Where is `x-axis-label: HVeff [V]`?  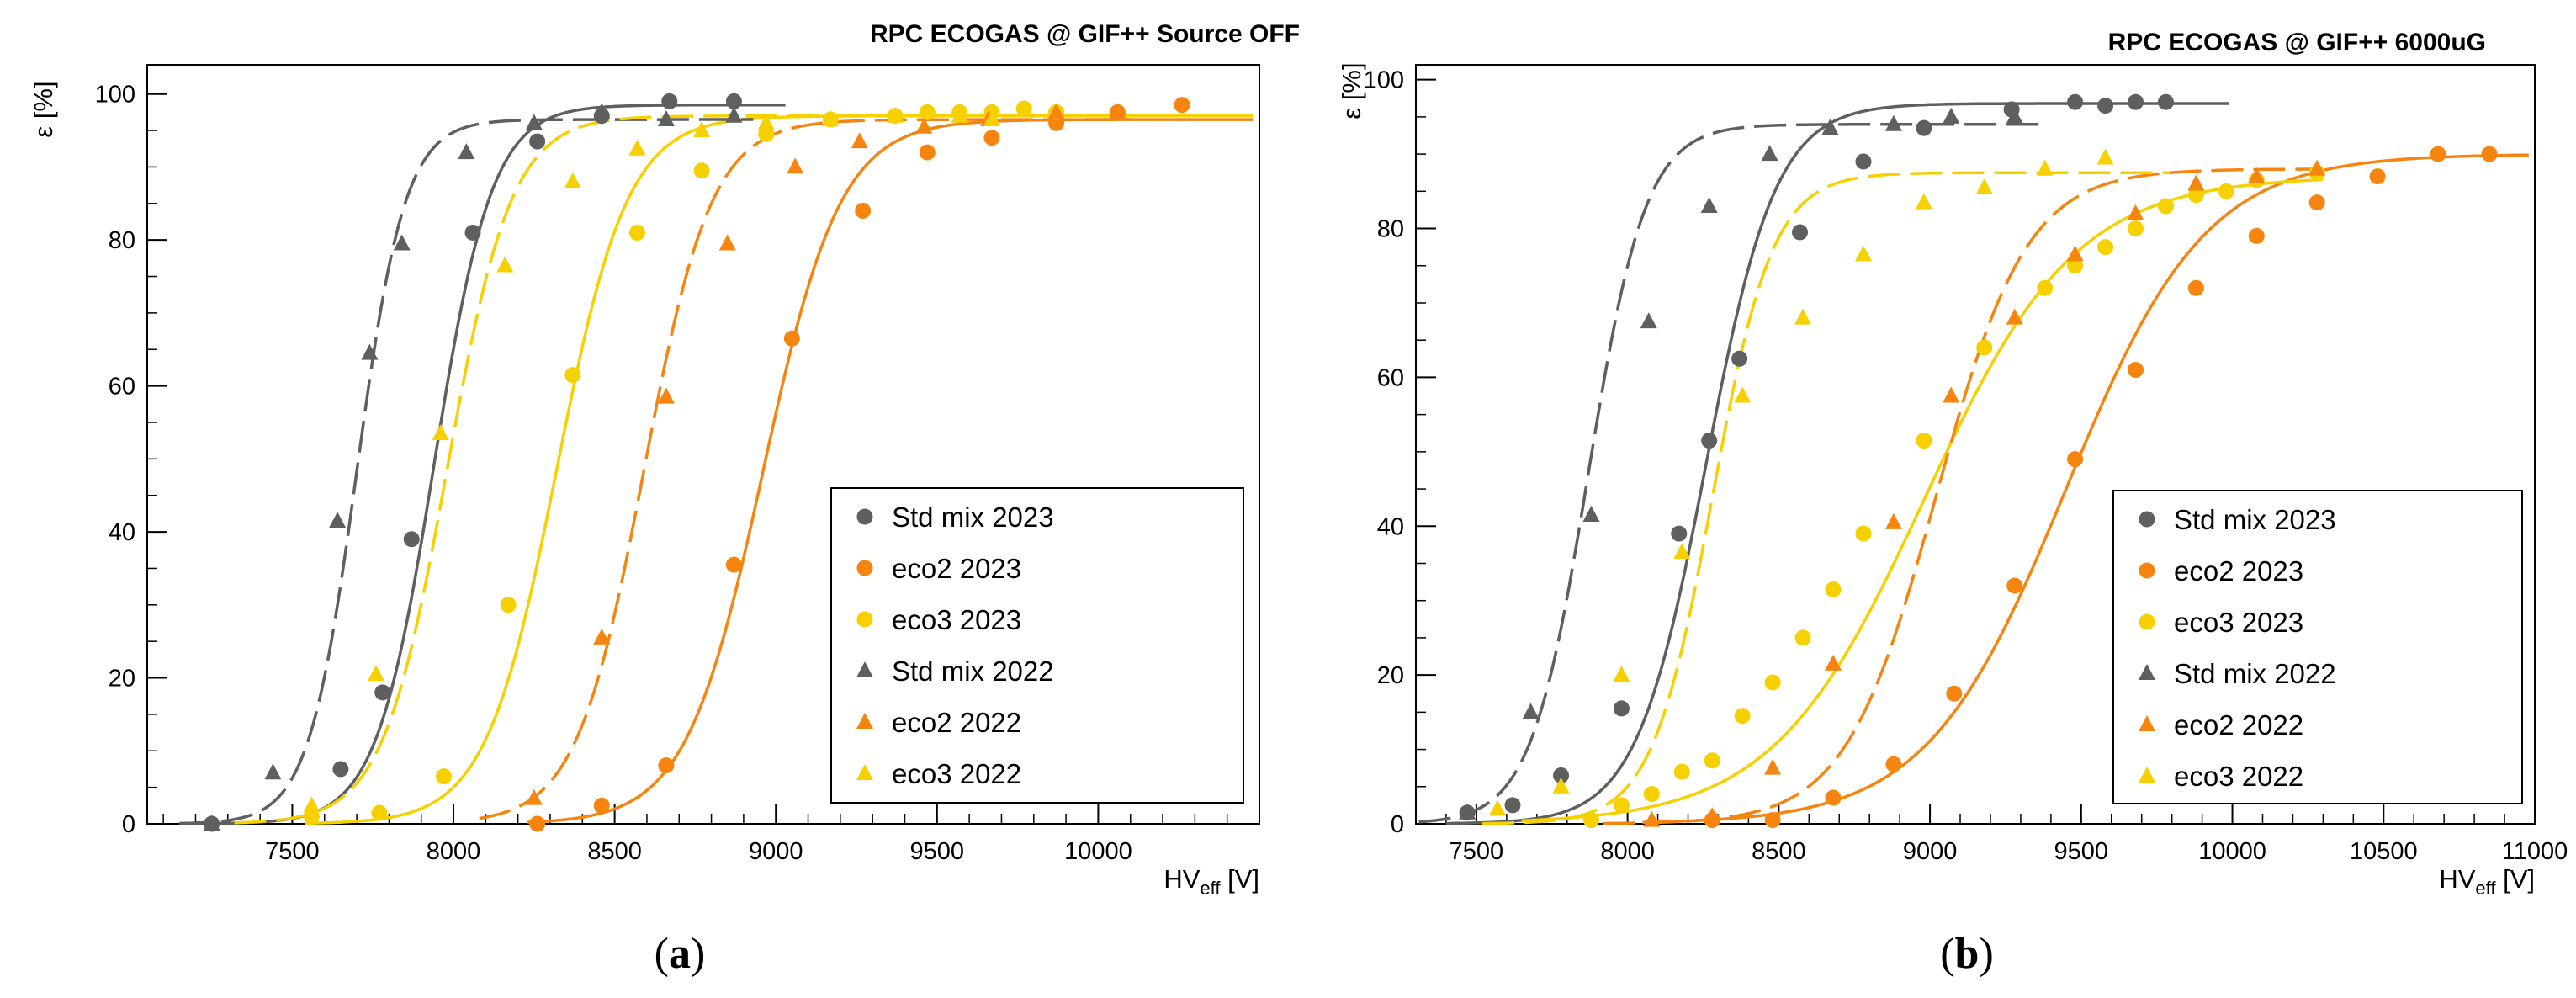 x-axis-label: HVeff [V] is located at coordinates (1211, 881).